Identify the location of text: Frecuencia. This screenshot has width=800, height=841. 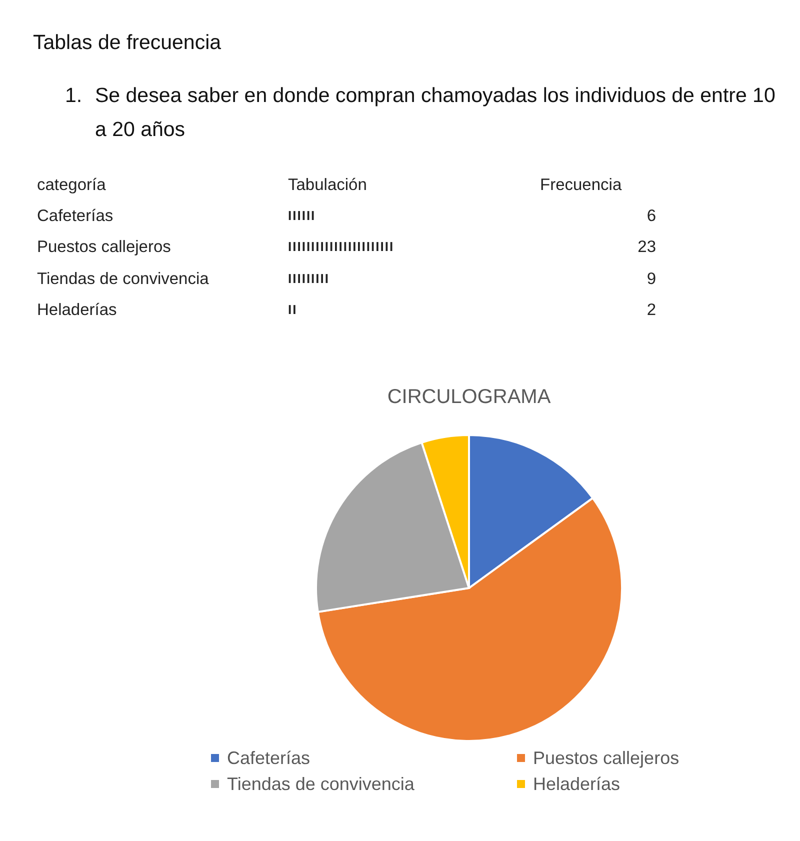
(581, 185).